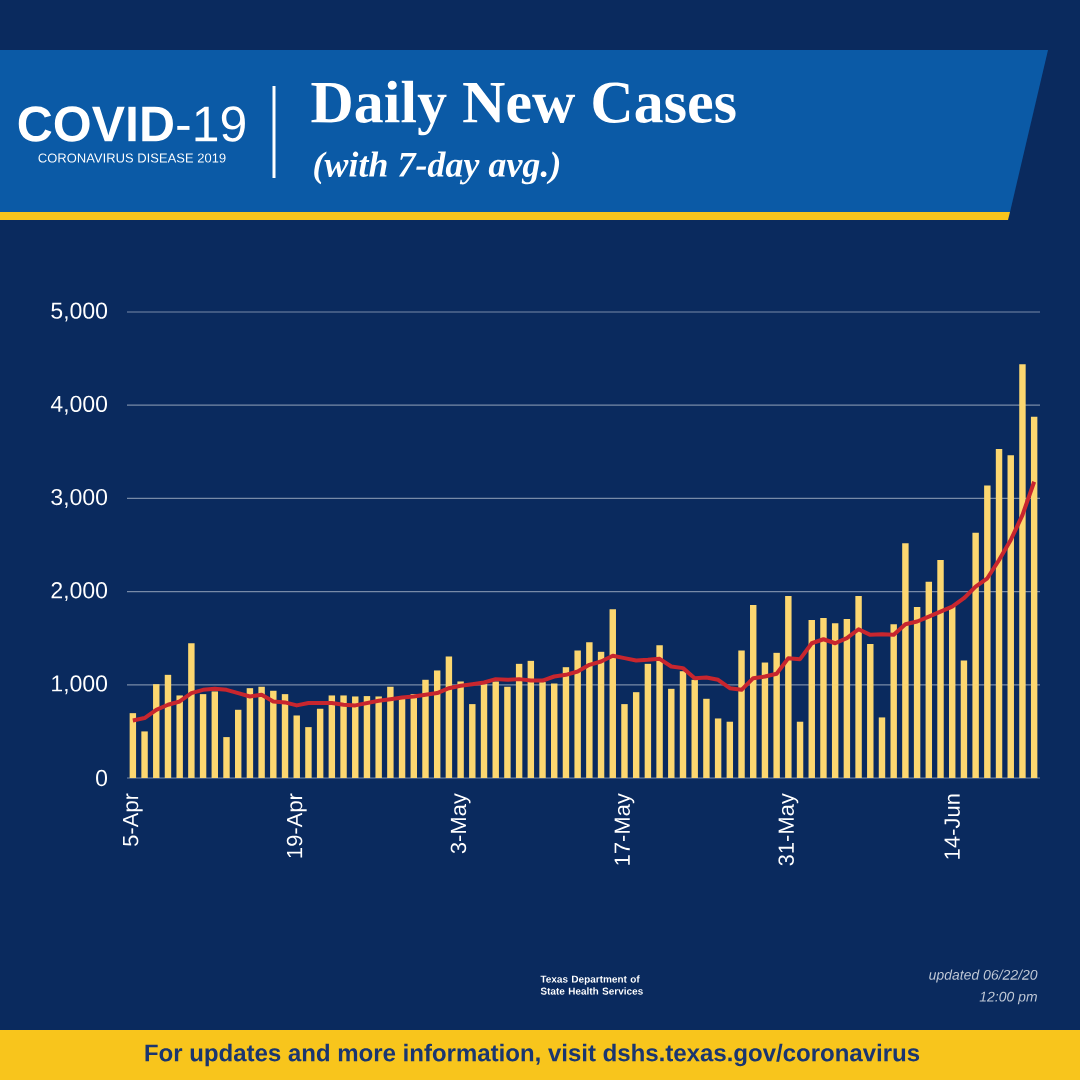  What do you see at coordinates (437, 168) in the screenshot?
I see `chart-subtitle: (with 7-day avg.)` at bounding box center [437, 168].